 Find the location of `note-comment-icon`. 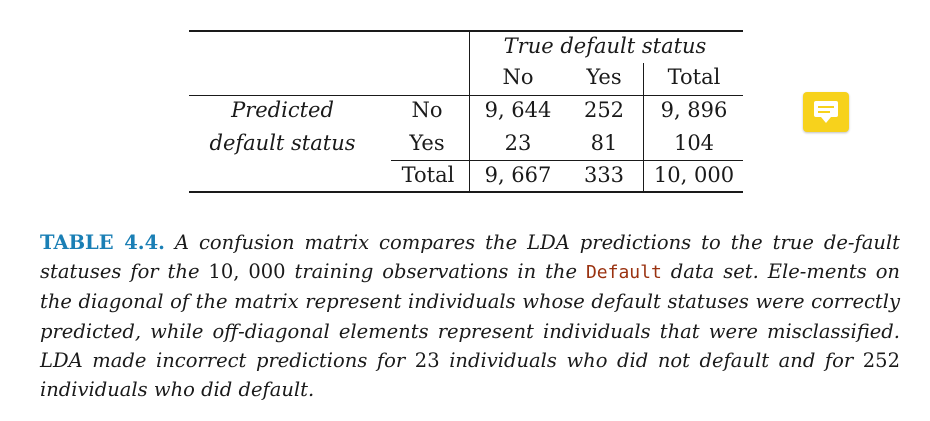

note-comment-icon is located at coordinates (826, 112).